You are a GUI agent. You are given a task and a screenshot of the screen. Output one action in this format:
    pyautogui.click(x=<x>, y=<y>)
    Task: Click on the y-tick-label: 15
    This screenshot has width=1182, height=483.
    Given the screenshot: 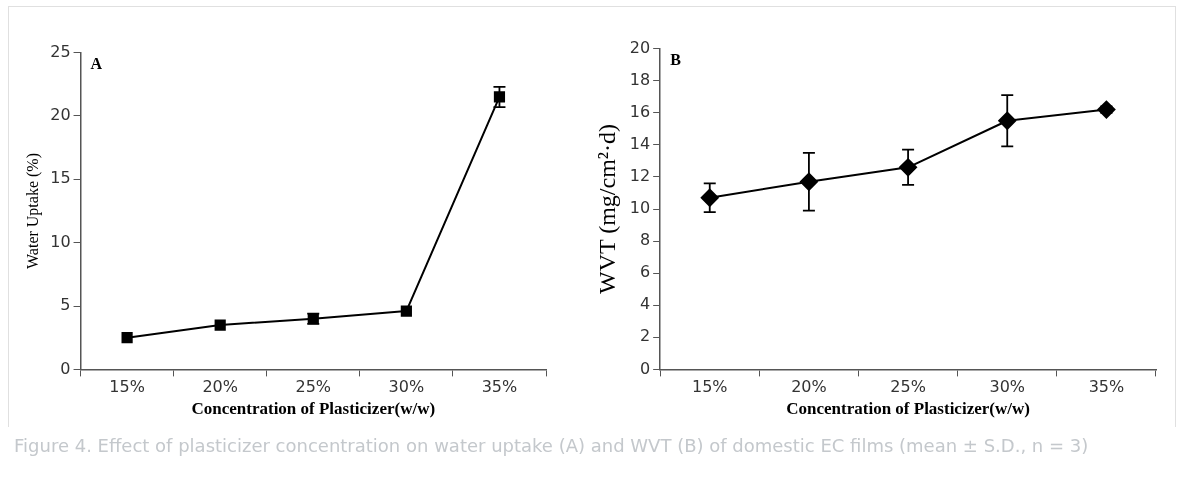 What is the action you would take?
    pyautogui.click(x=60, y=178)
    